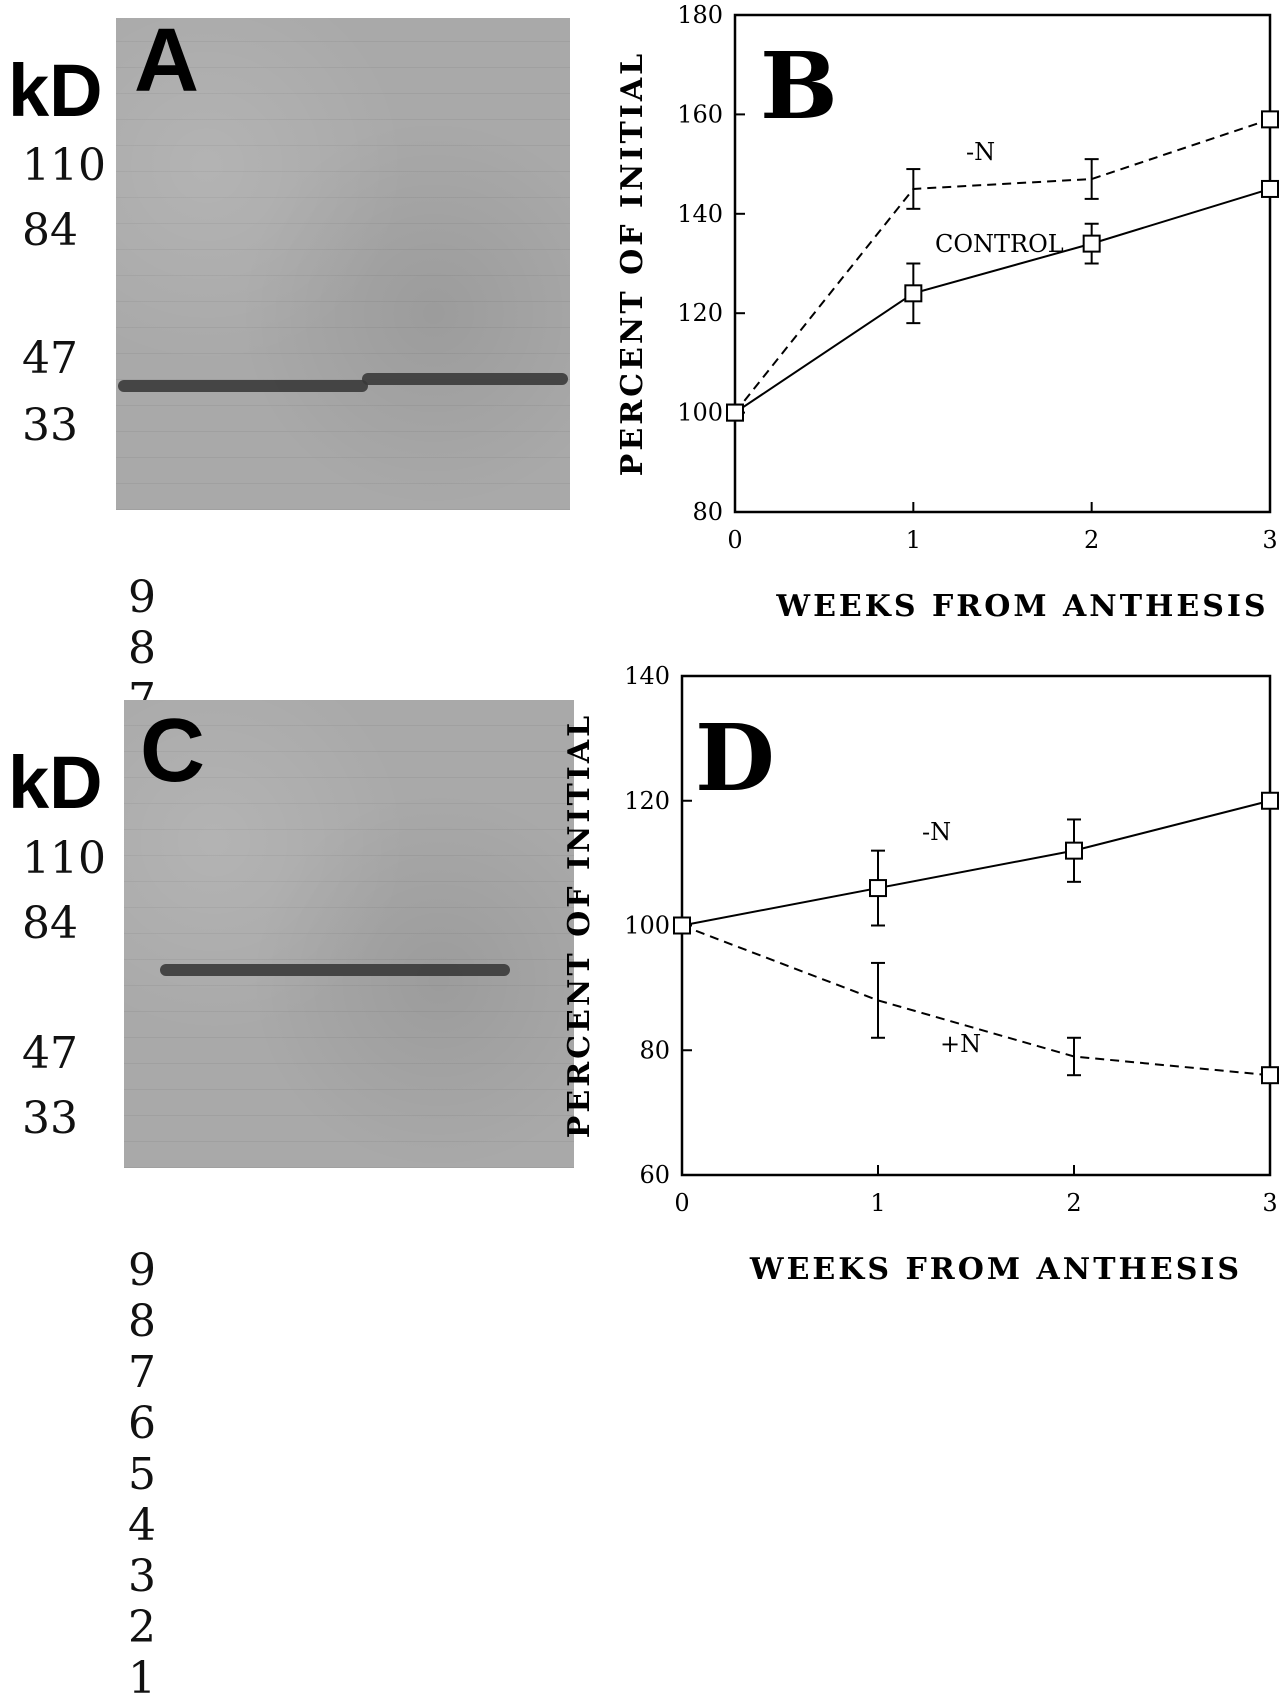 The width and height of the screenshot is (1288, 1704). What do you see at coordinates (143, 1474) in the screenshot?
I see `lane-numbers-c: 9 8 7 6 5 4 3 2 1` at bounding box center [143, 1474].